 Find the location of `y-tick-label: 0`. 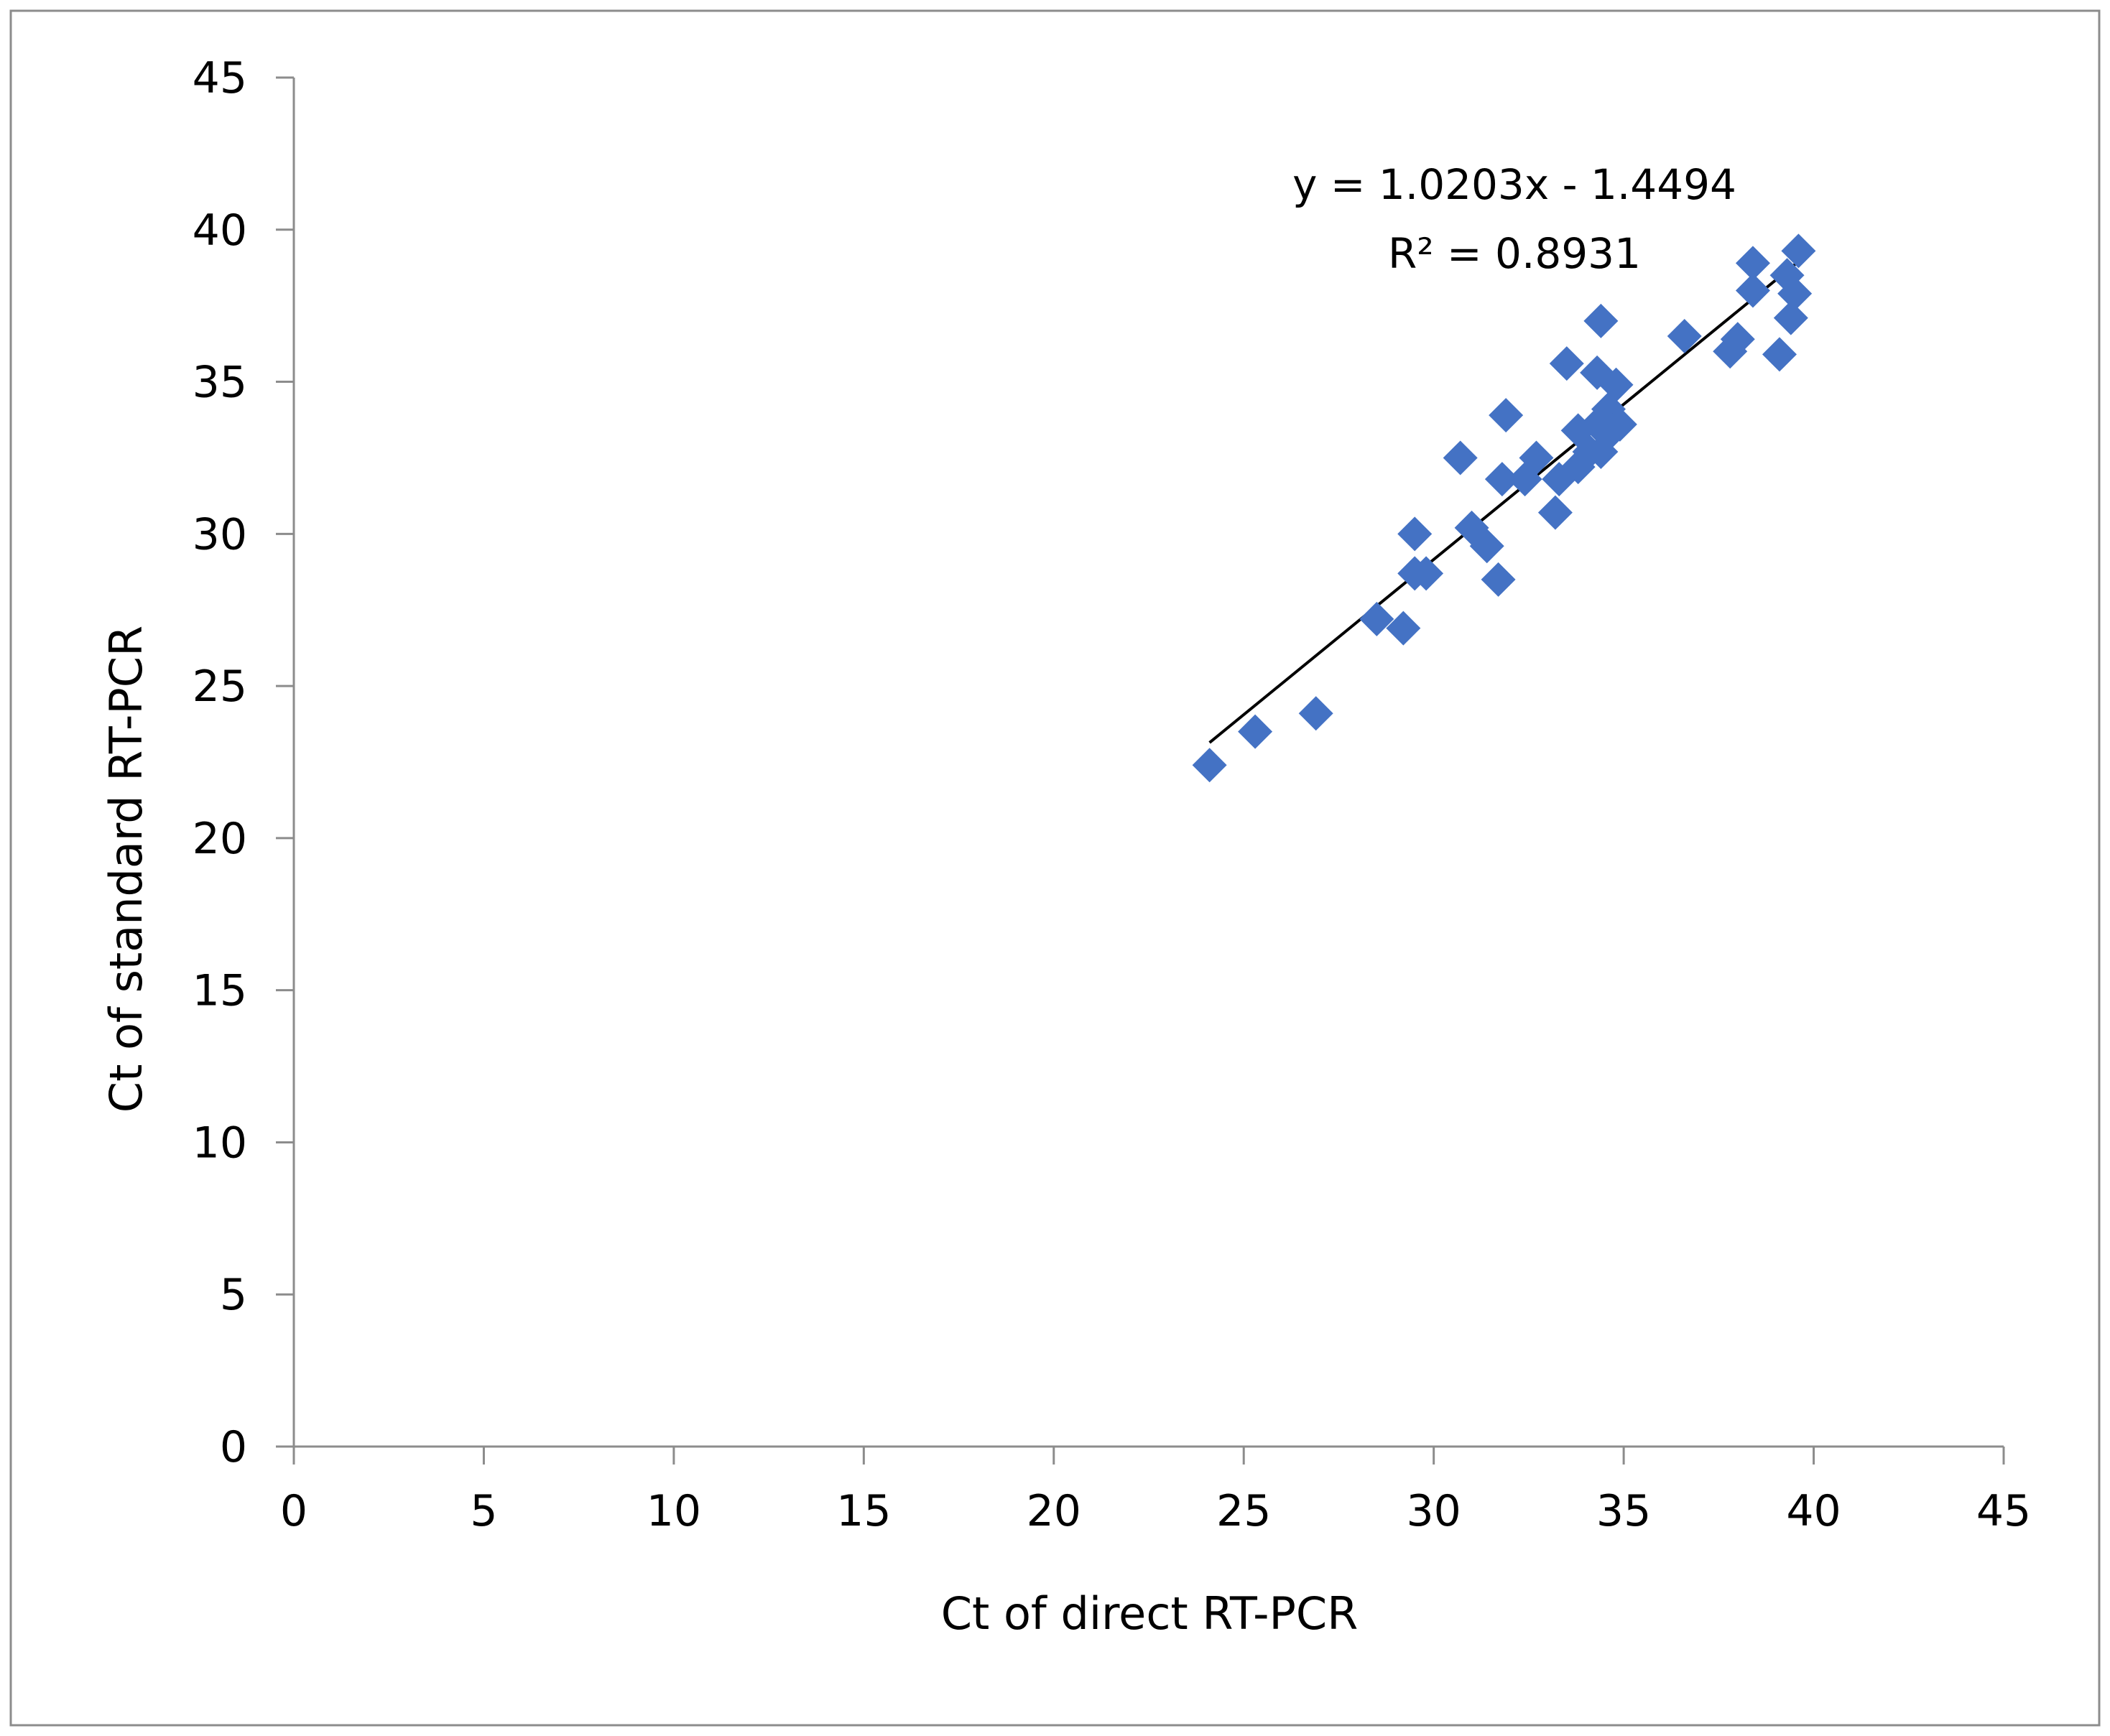

y-tick-label: 0 is located at coordinates (233, 1447).